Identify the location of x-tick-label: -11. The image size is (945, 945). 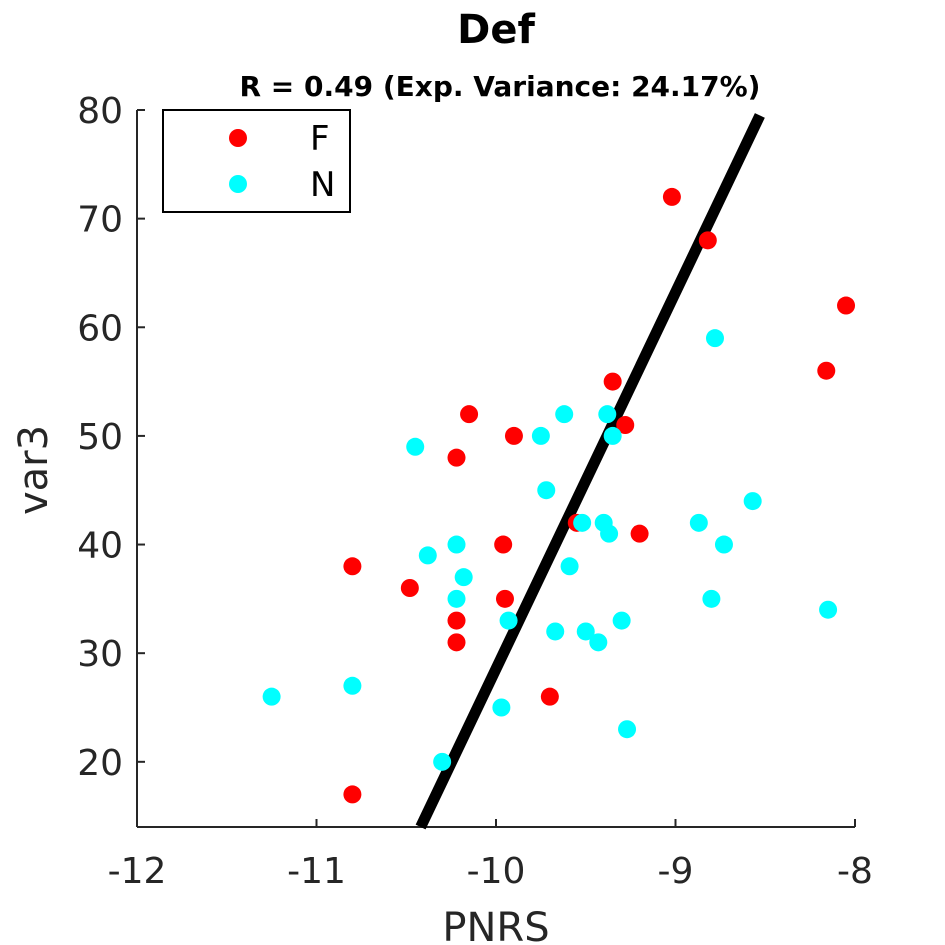
(316, 871).